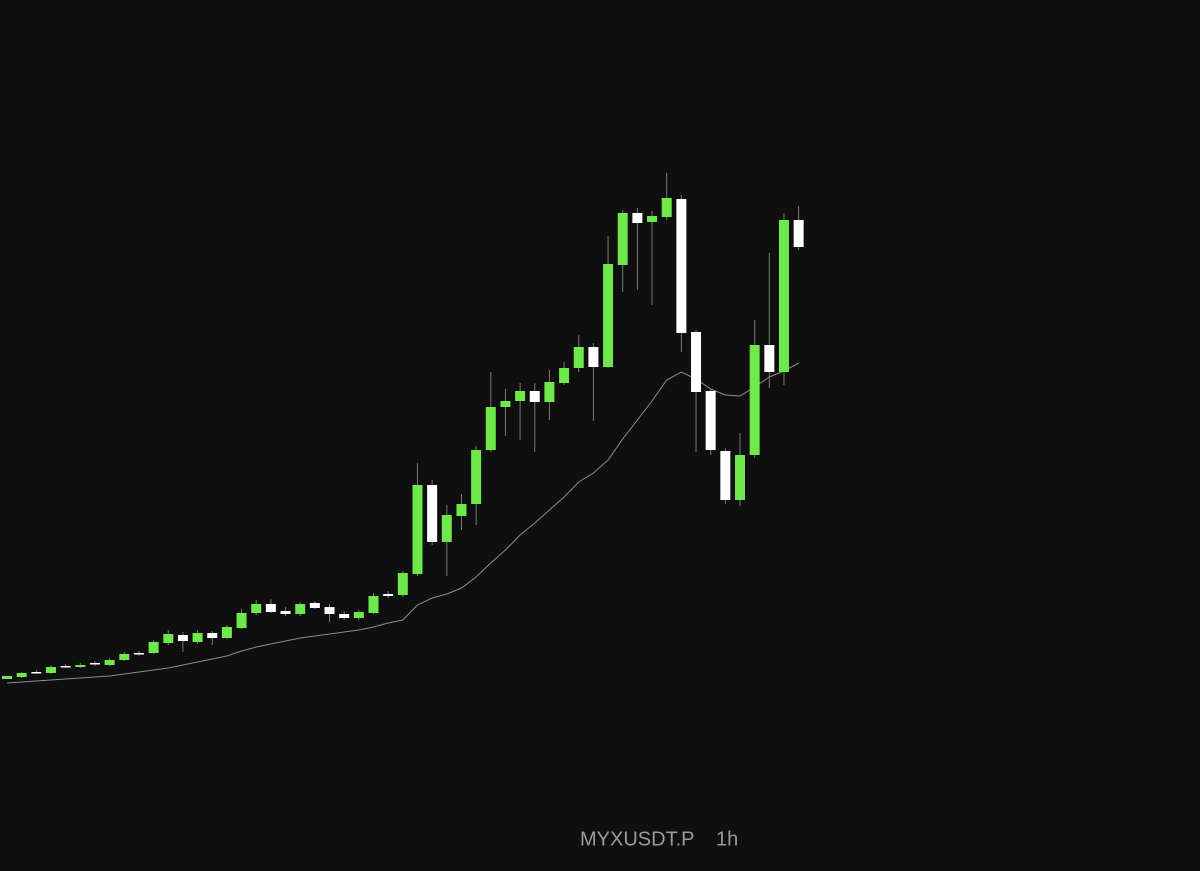  Describe the element at coordinates (727, 839) in the screenshot. I see `interval-label: 1h` at that location.